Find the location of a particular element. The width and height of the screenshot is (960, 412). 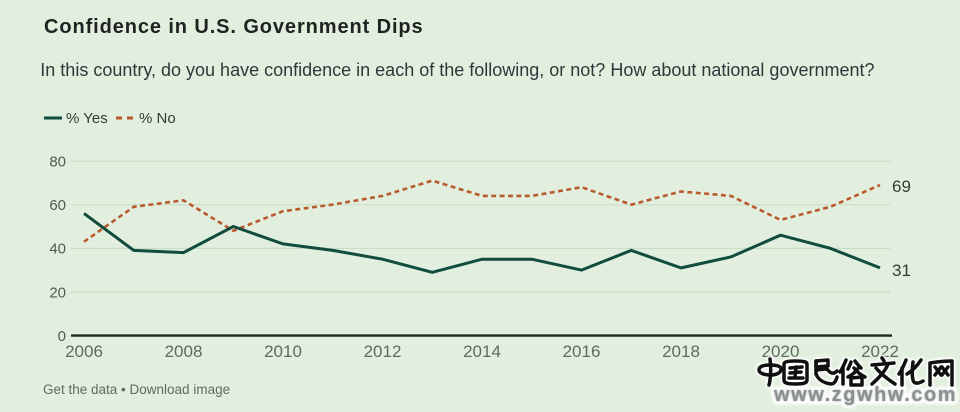

svg-text:Confidence in U.S. Government: Confidence in U.S. Government Dips is located at coordinates (234, 27).